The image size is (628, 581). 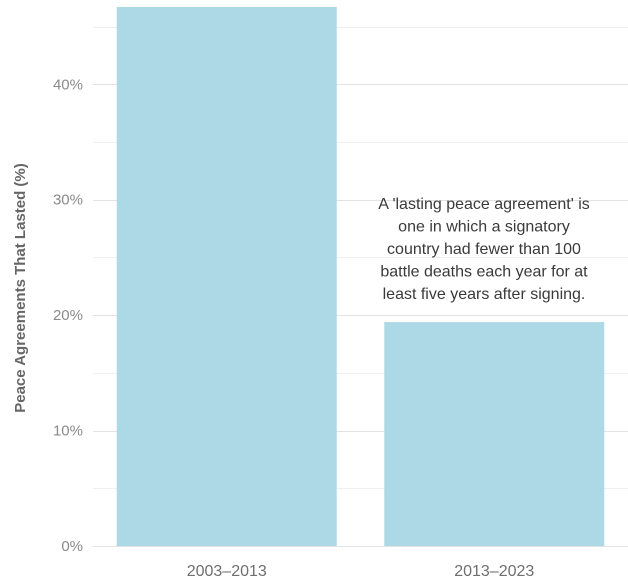 I want to click on annotation-line: country had fewer than 100, so click(x=484, y=249).